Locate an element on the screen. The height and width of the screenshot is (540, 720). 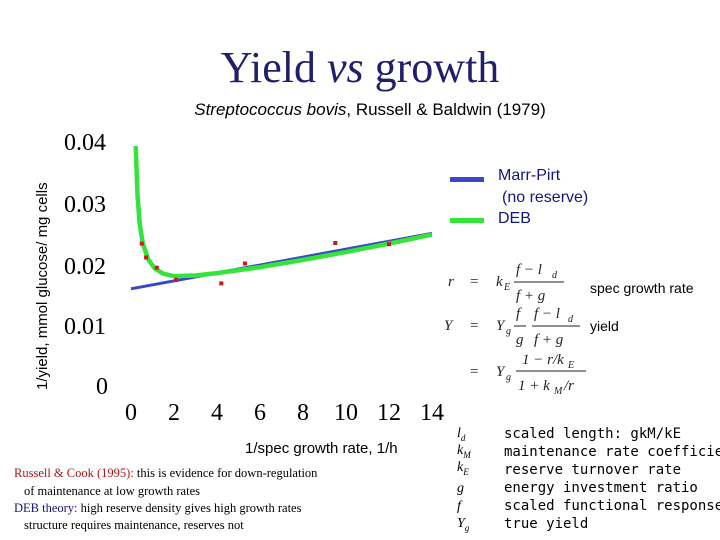
legend-swatch-deb is located at coordinates (467, 220).